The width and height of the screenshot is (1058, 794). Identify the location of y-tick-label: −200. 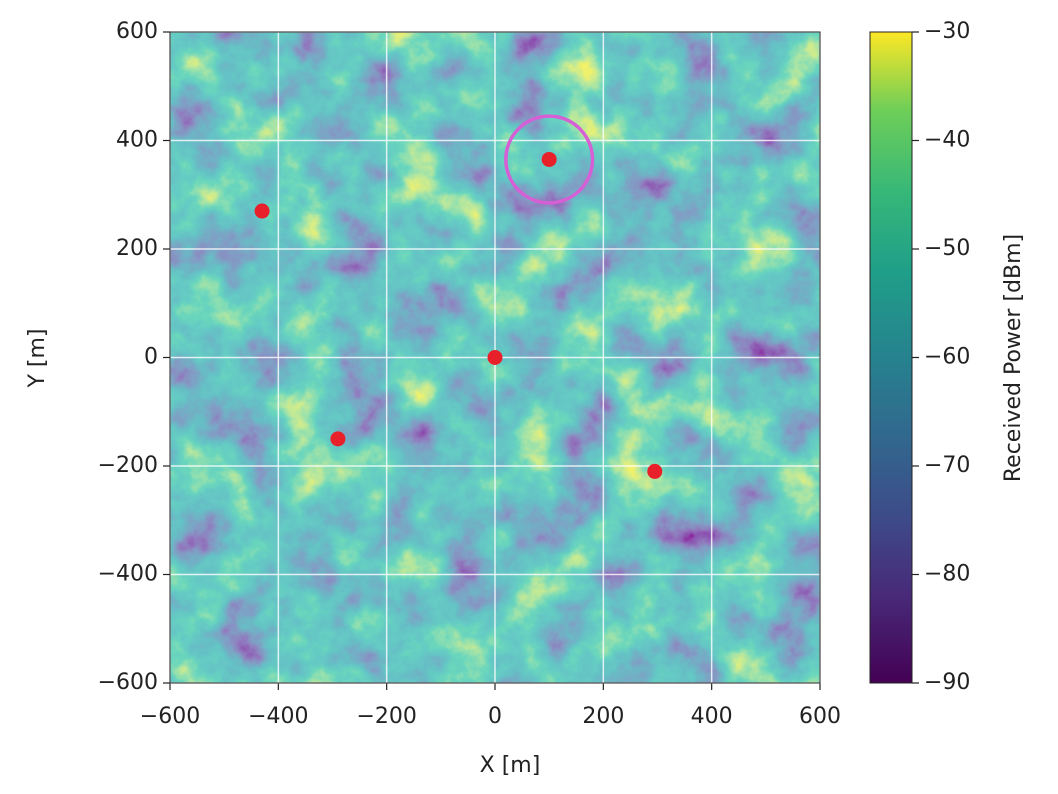
(128, 465).